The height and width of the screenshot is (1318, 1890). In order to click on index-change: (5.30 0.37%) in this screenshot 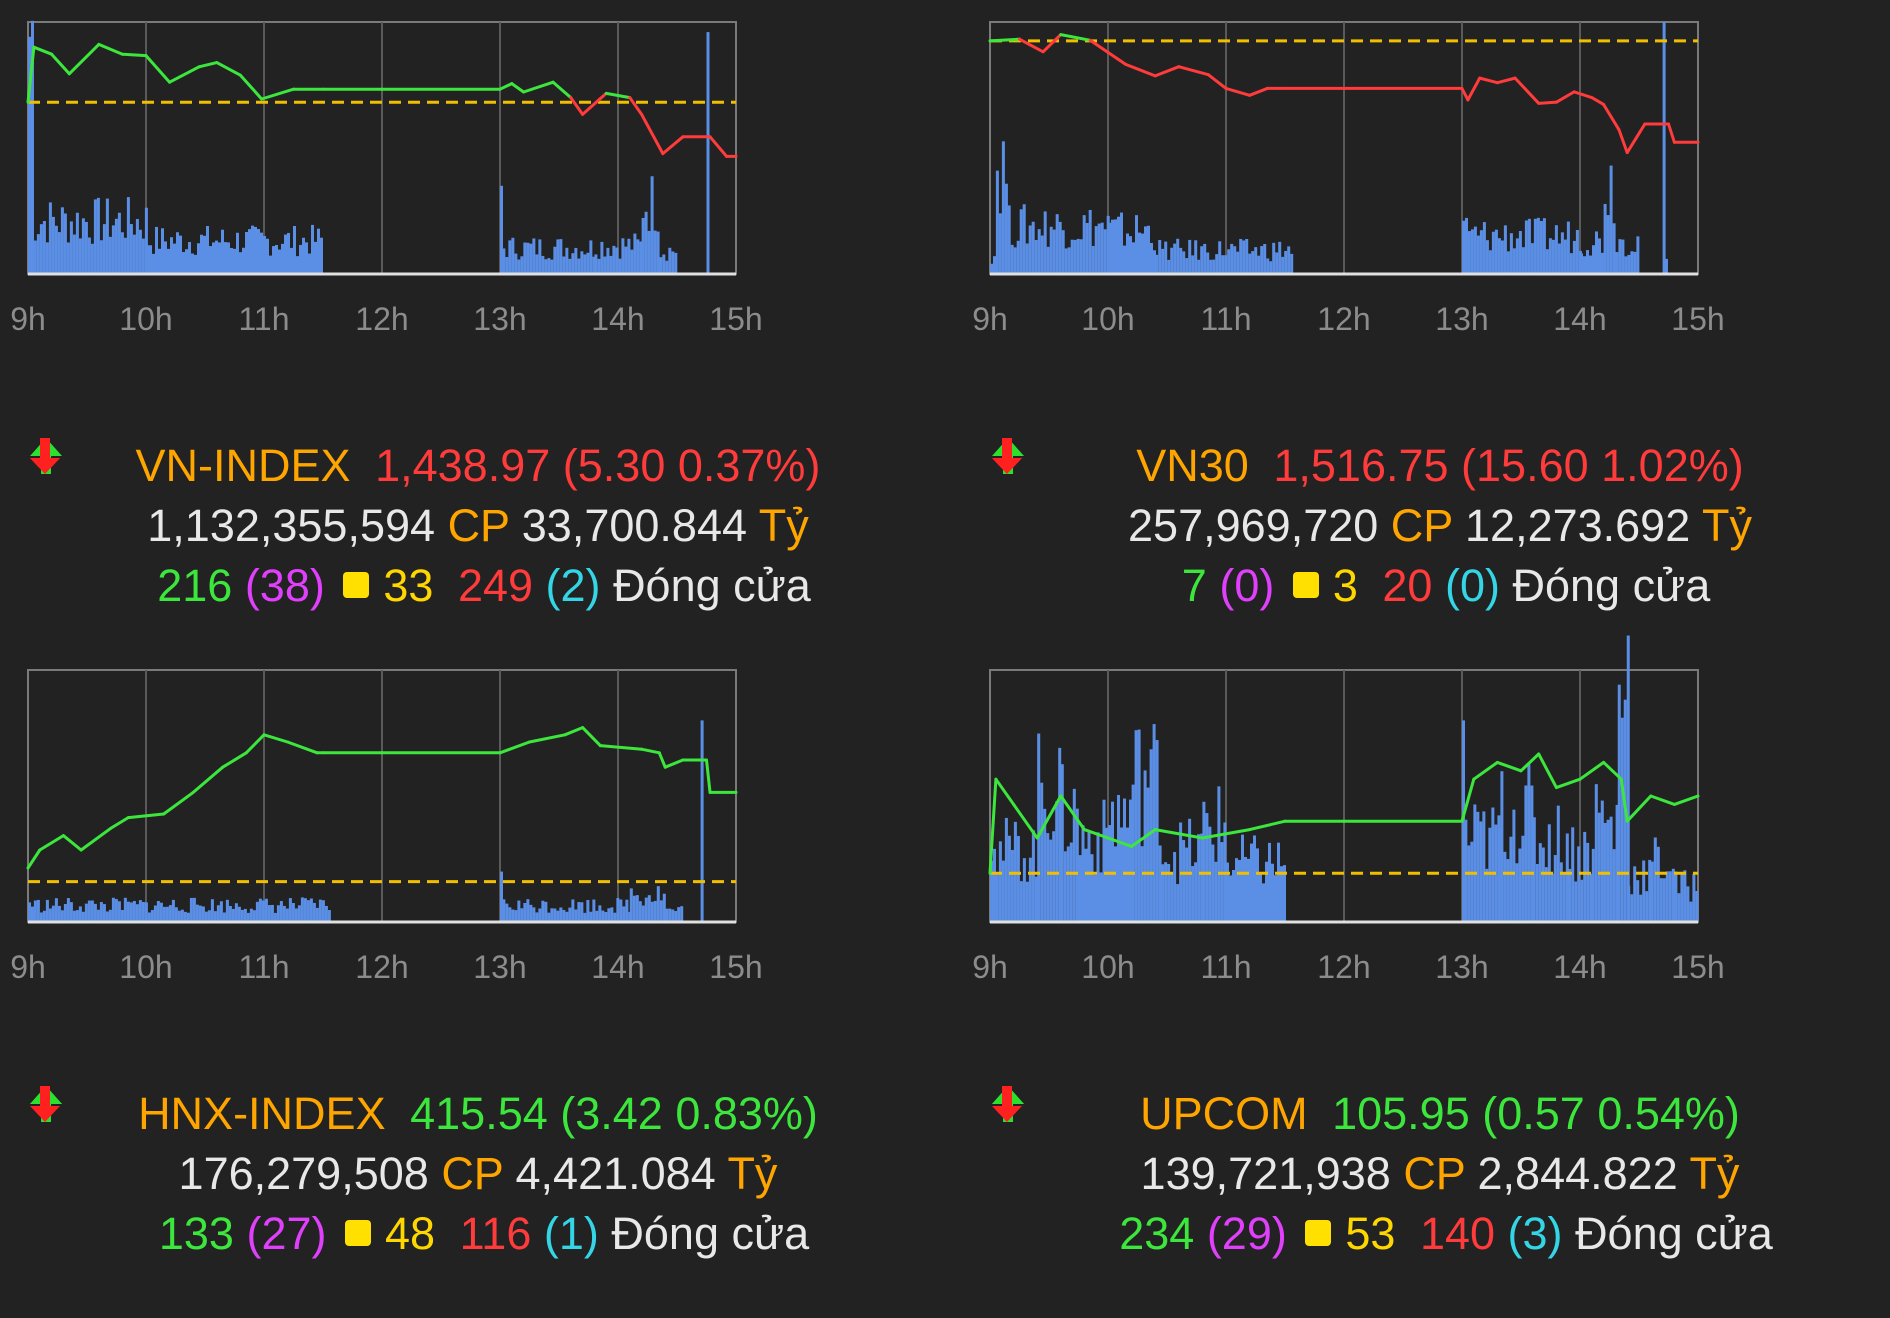, I will do `click(691, 465)`.